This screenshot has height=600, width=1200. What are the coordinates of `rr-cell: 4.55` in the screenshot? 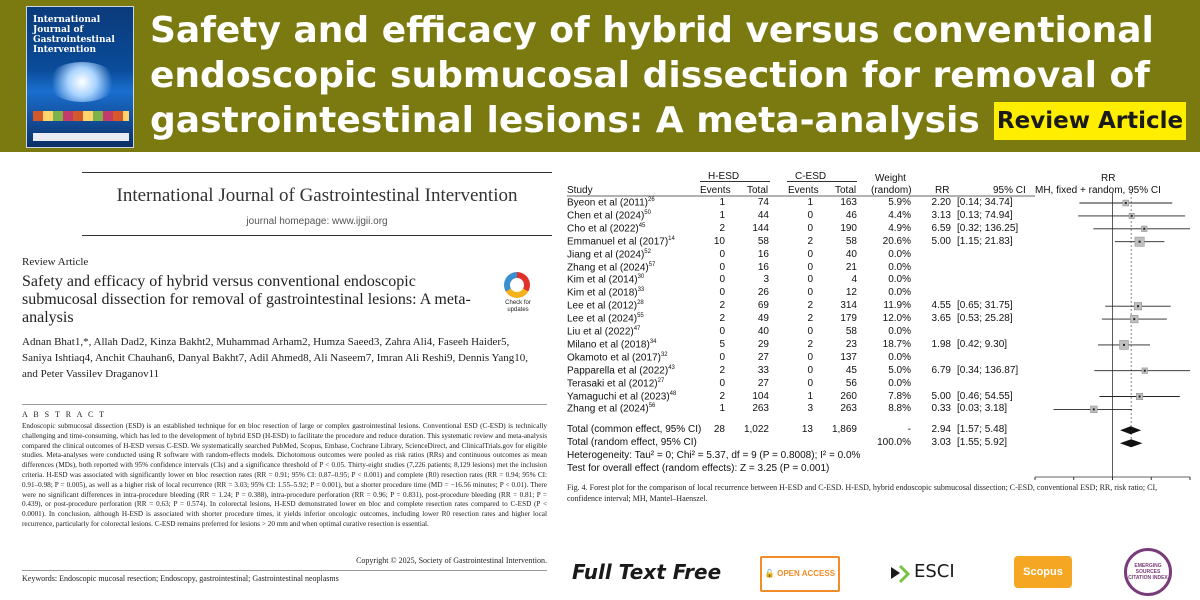 It's located at (941, 306).